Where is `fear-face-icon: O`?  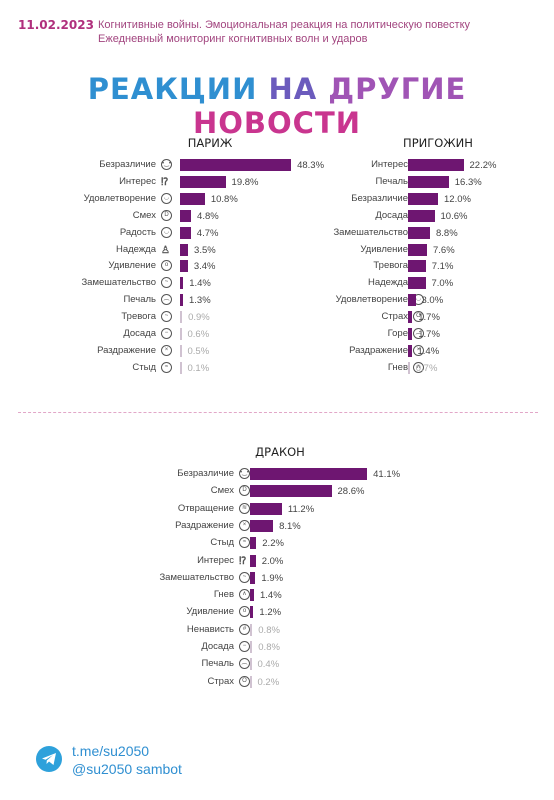 fear-face-icon: O is located at coordinates (418, 317).